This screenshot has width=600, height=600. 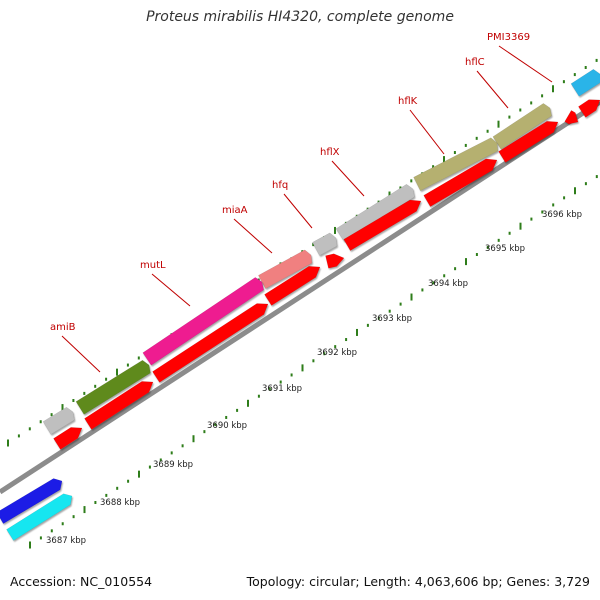 What do you see at coordinates (63, 327) in the screenshot?
I see `gene-label-amib: amiB` at bounding box center [63, 327].